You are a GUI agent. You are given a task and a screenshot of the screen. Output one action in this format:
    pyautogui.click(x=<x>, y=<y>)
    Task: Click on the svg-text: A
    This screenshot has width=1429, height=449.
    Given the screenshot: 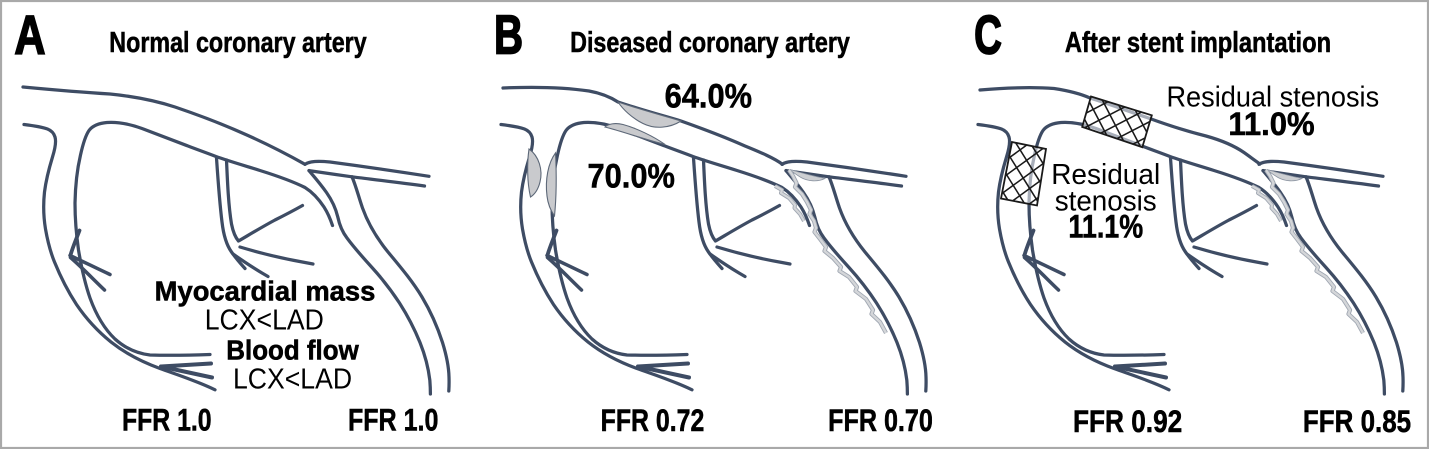 What is the action you would take?
    pyautogui.click(x=29, y=35)
    